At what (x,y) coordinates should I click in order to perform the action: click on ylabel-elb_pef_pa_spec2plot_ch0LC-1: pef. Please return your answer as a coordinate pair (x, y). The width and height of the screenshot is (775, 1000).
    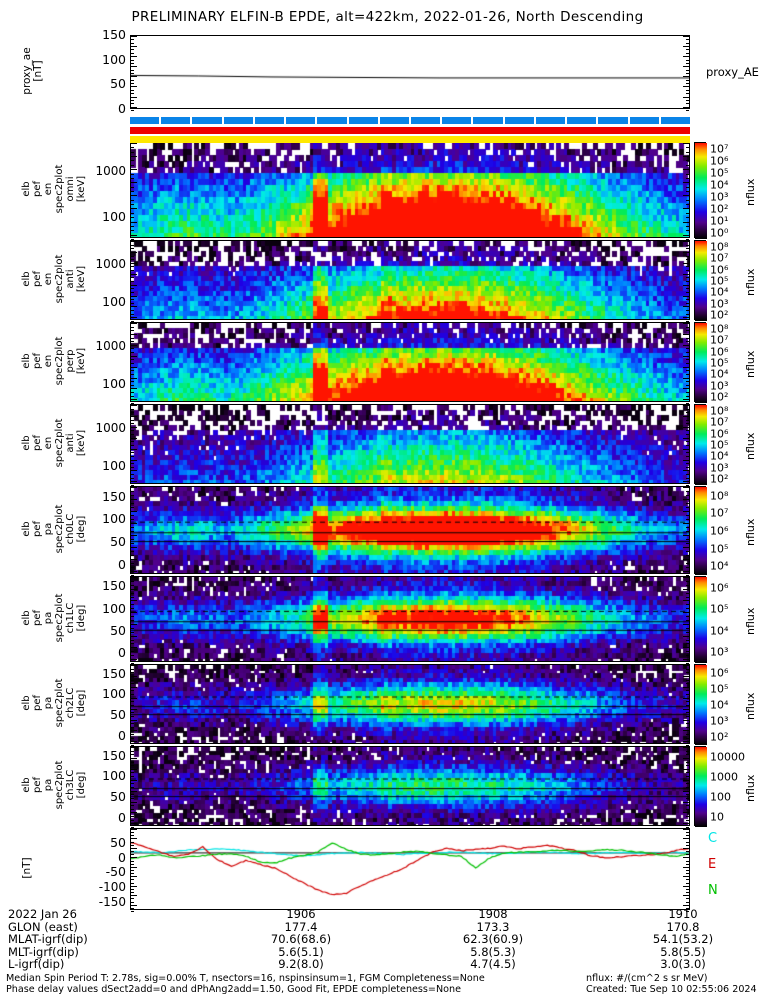
    Looking at the image, I should click on (37, 529).